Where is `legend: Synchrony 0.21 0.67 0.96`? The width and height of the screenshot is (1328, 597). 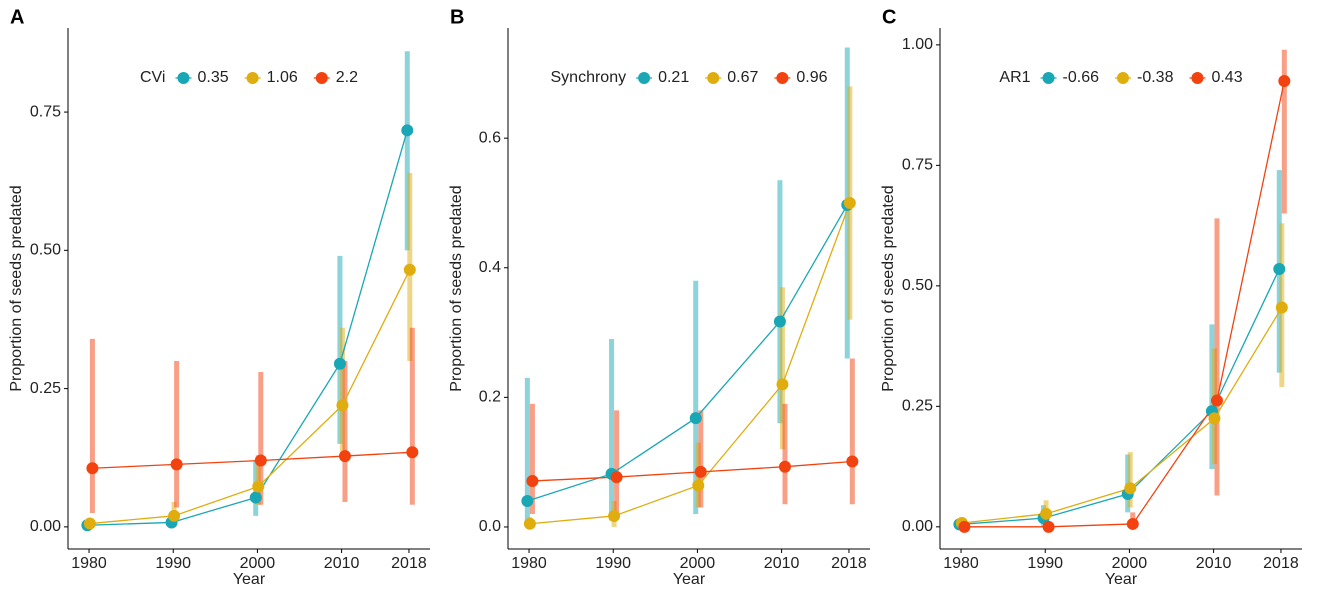 legend: Synchrony 0.21 0.67 0.96 is located at coordinates (688, 77).